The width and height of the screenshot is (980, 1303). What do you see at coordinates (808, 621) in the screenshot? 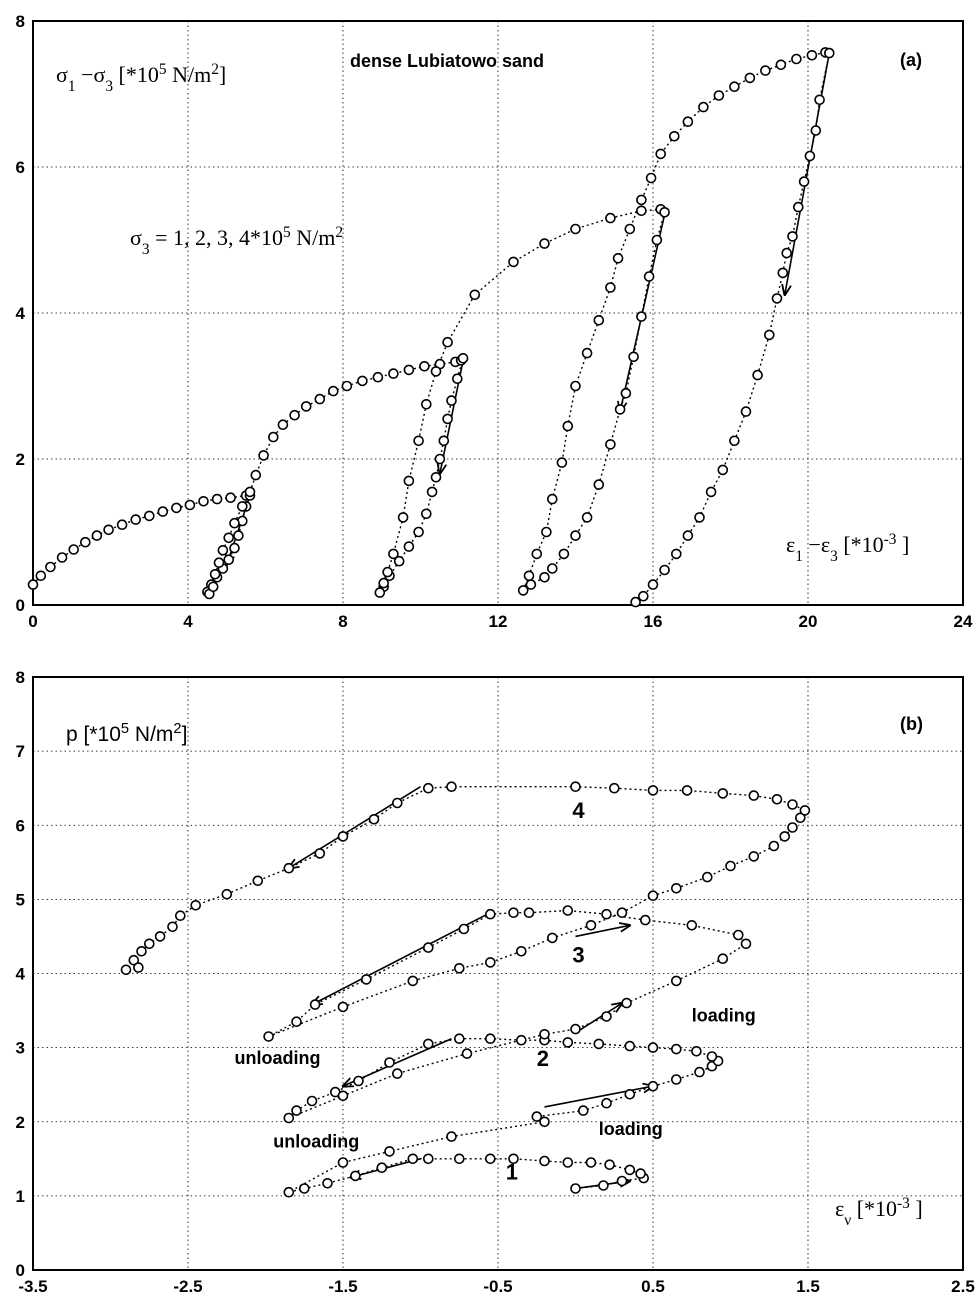
I see `x-tick-label: 20` at bounding box center [808, 621].